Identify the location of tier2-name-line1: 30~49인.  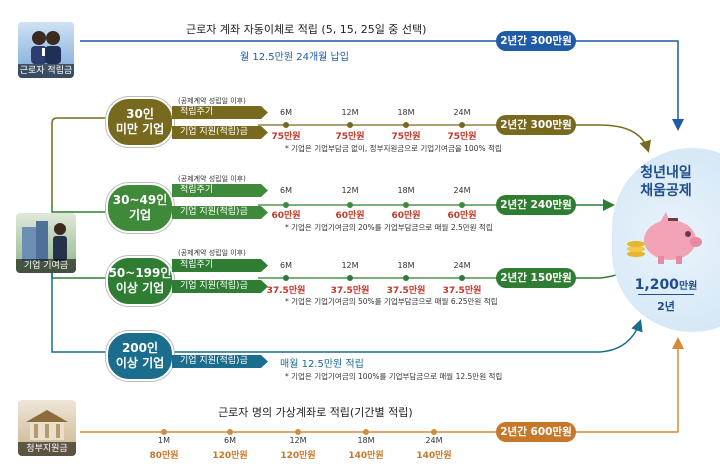
(140, 200).